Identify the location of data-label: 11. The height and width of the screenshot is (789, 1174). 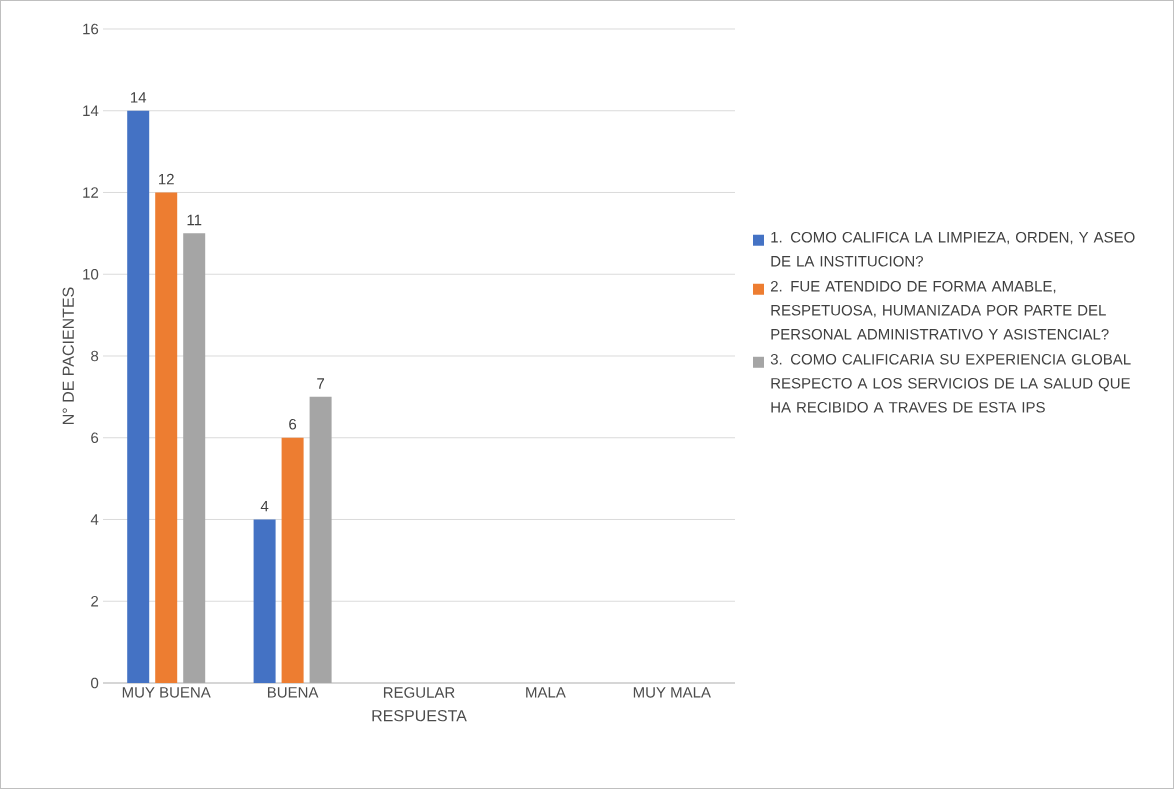
(194, 220).